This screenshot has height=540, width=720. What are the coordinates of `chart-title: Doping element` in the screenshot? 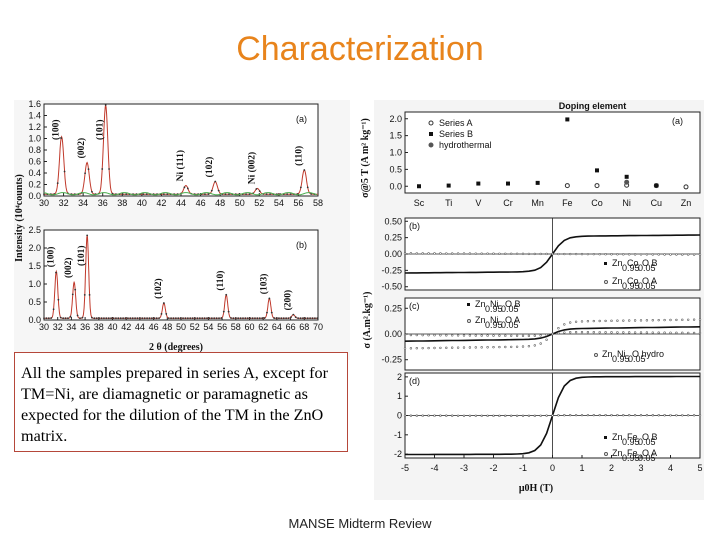 It's located at (593, 106).